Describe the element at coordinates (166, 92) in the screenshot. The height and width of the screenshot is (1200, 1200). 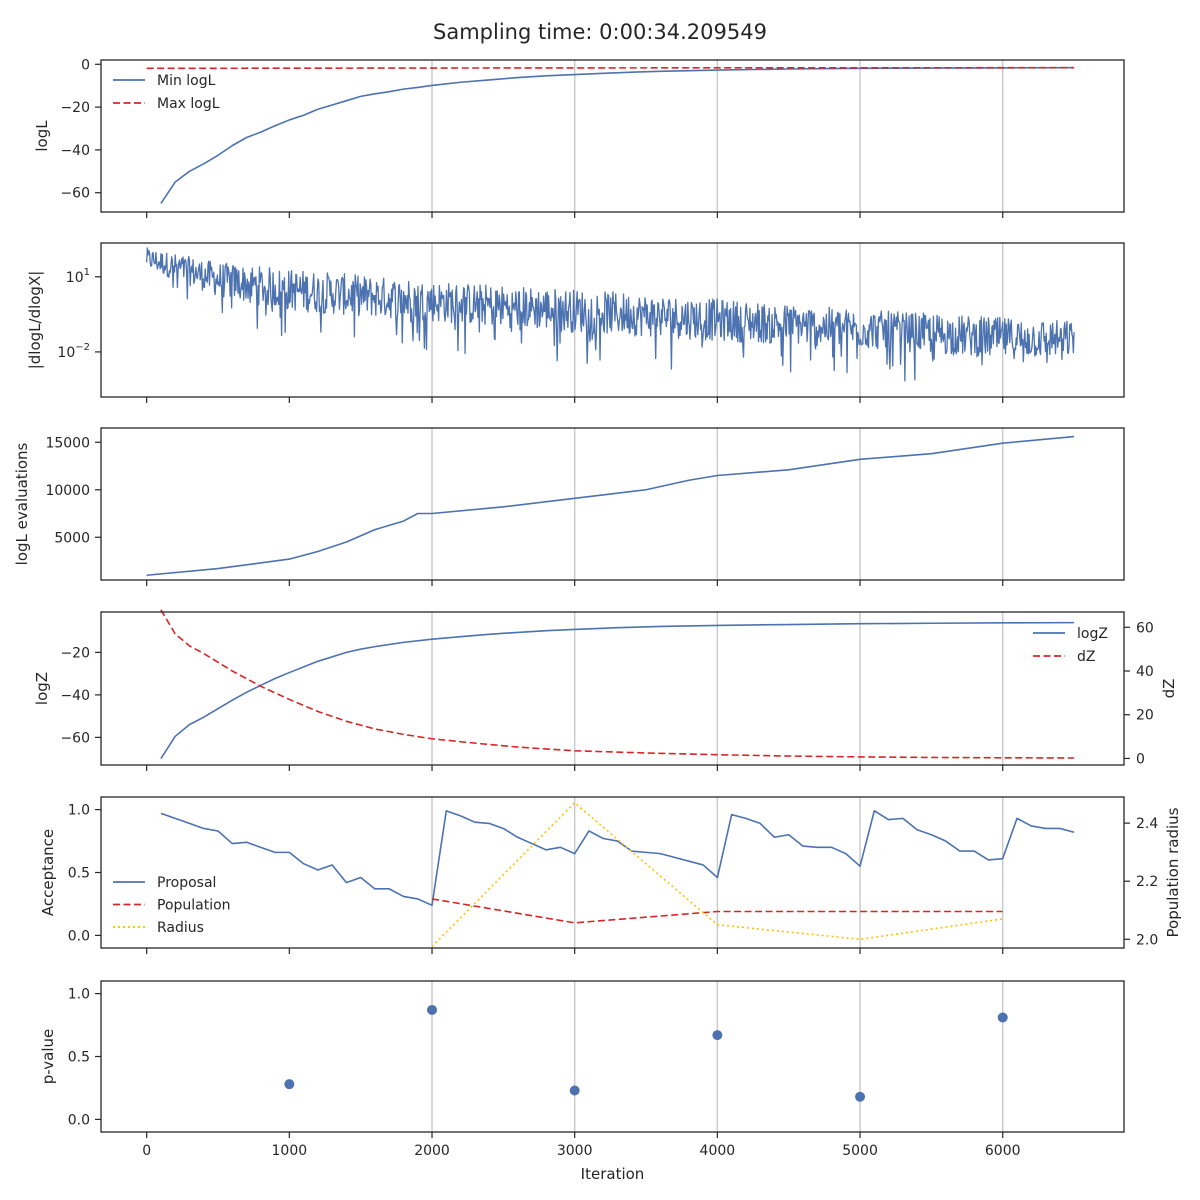
I see `legend-logl: Min logL Max logL` at that location.